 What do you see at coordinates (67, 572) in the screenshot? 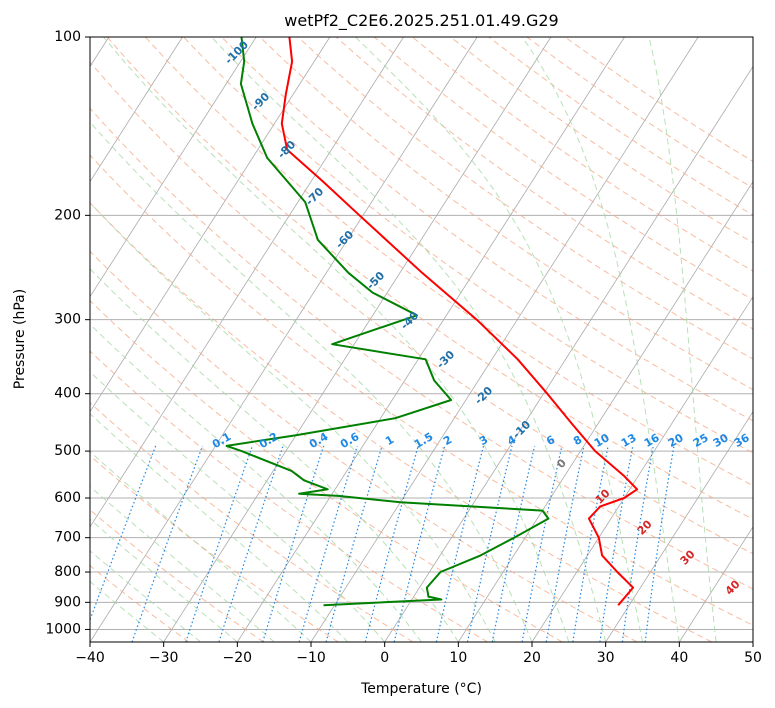
I see `y-tick-label: 800` at bounding box center [67, 572].